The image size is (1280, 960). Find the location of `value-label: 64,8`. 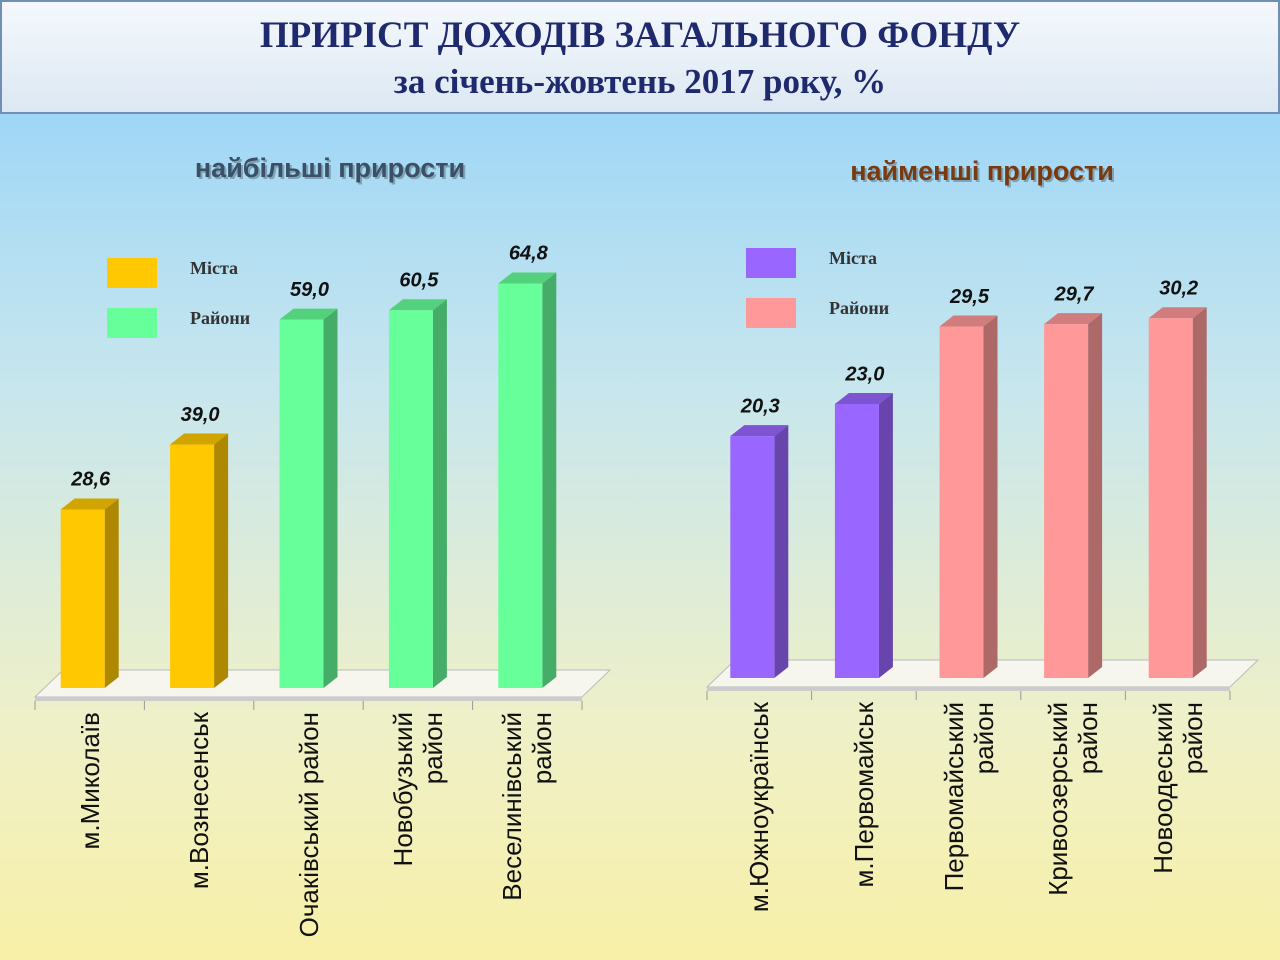

value-label: 64,8 is located at coordinates (529, 254).